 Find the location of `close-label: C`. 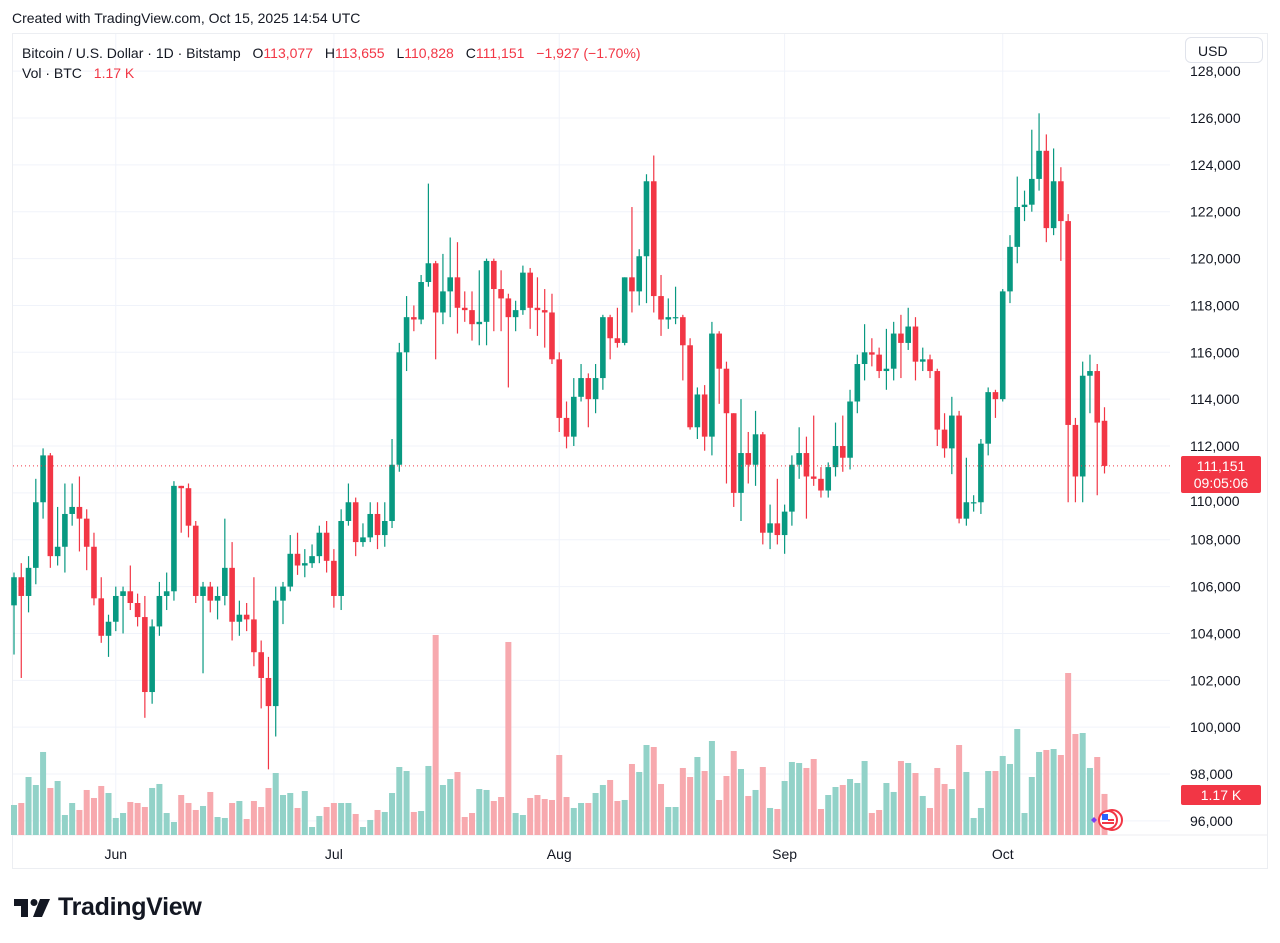

close-label: C is located at coordinates (470, 53).